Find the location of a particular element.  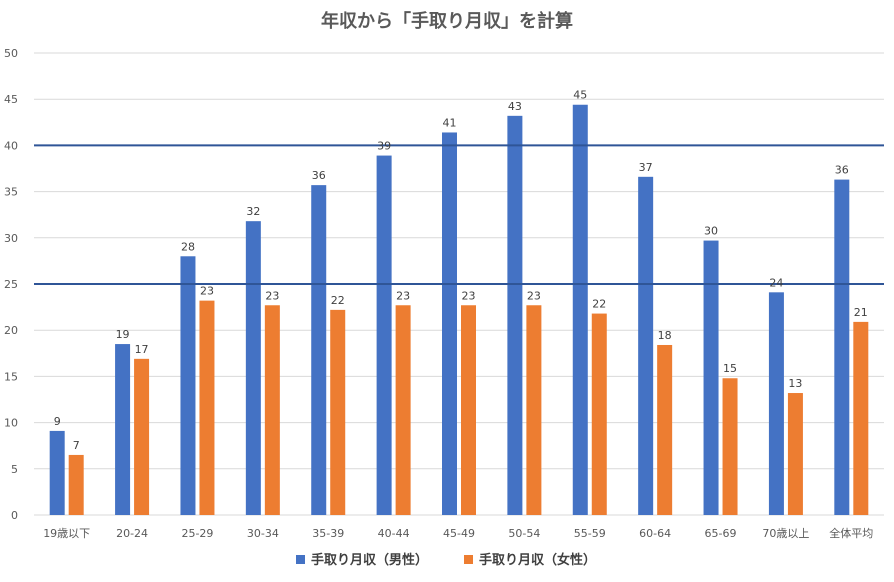

data-label: 19 is located at coordinates (123, 334).